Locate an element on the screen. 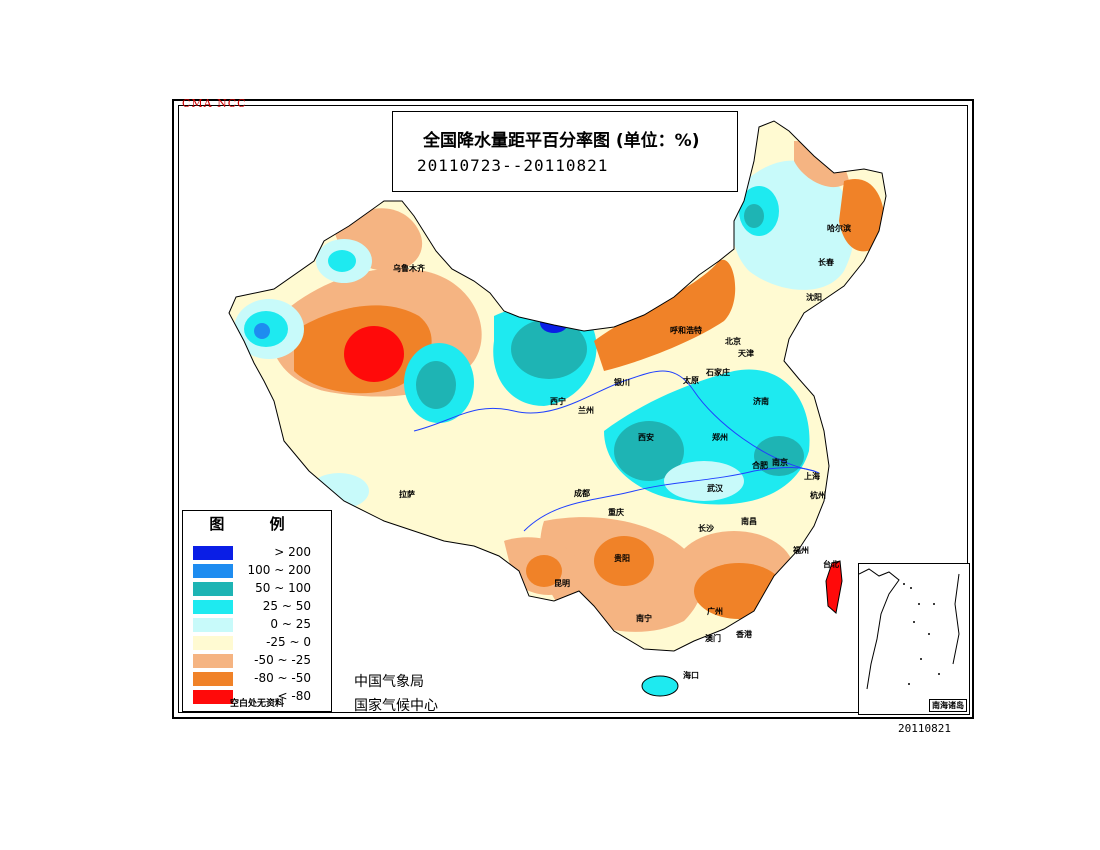 This screenshot has width=1100, height=850. legend-row: -50 ~ -25 is located at coordinates (258, 661).